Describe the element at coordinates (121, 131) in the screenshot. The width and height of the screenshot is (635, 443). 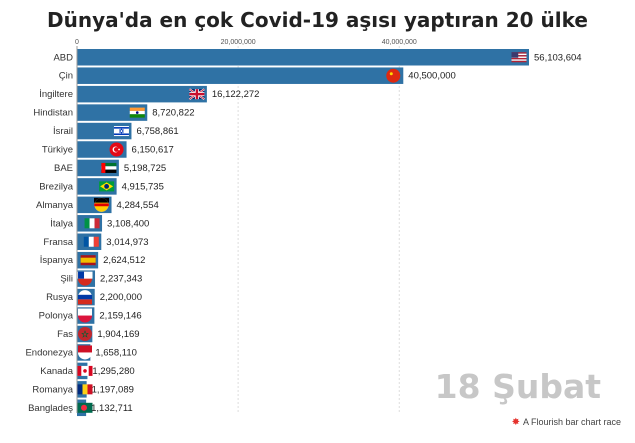
I see `flag-il-icon` at that location.